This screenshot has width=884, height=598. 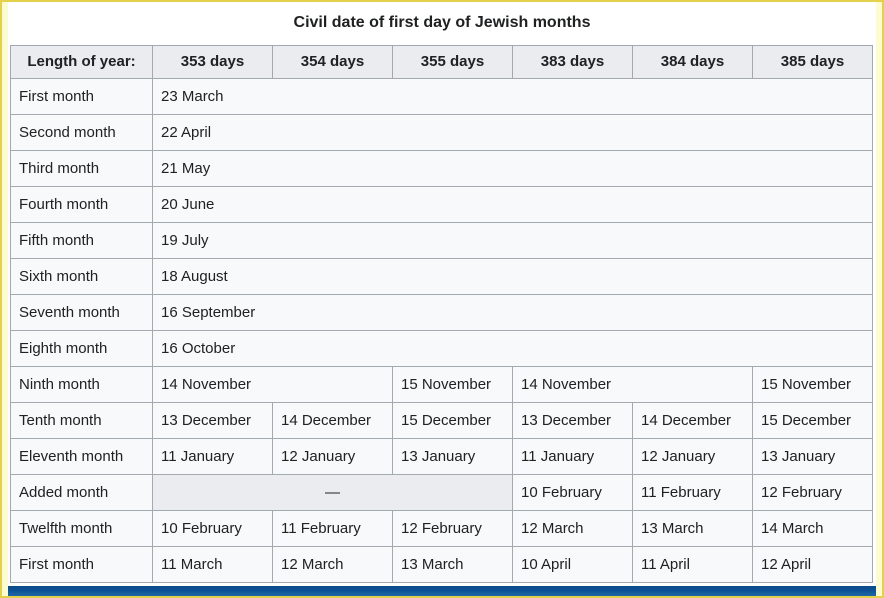 What do you see at coordinates (212, 564) in the screenshot?
I see `date-cell: 11 March` at bounding box center [212, 564].